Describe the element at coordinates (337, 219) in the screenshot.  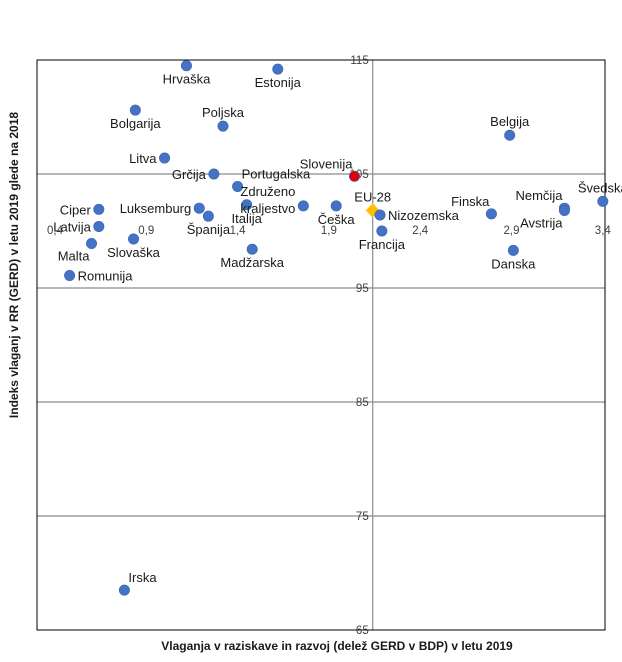
I see `point-label-češka: Češka` at that location.